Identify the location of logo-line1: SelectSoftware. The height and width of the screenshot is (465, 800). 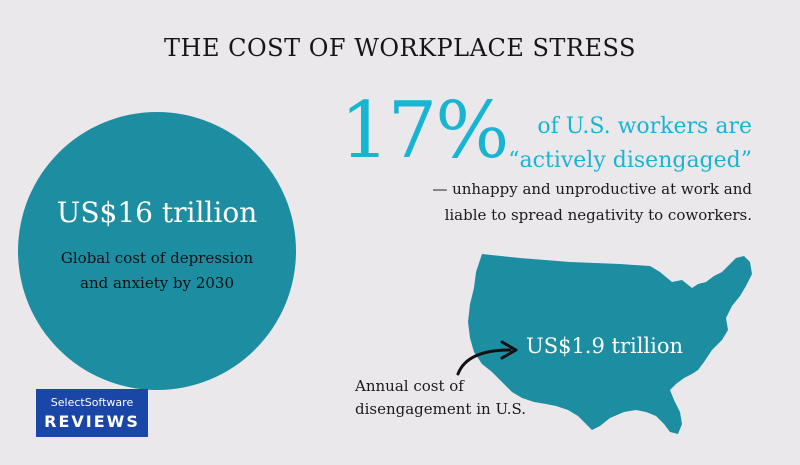
(92, 402).